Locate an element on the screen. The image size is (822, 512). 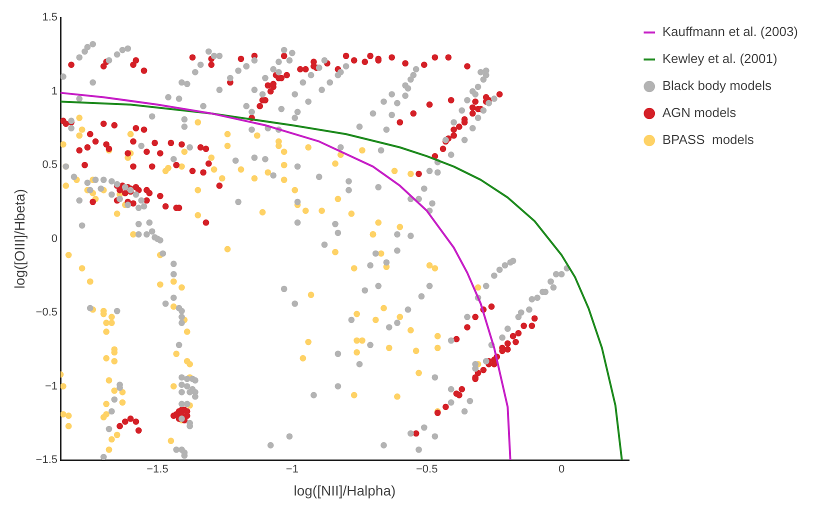
y-tick-label: −0.5 is located at coordinates (47, 312).